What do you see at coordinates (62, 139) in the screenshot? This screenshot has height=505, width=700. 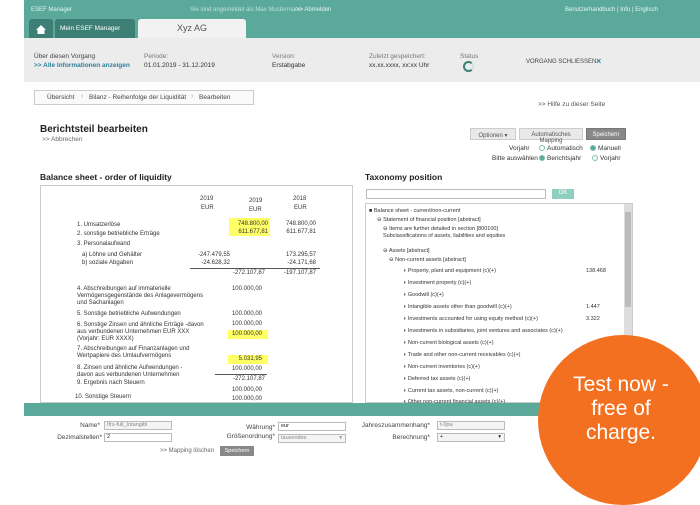 I see `cancel-link: >> Abbrechen` at bounding box center [62, 139].